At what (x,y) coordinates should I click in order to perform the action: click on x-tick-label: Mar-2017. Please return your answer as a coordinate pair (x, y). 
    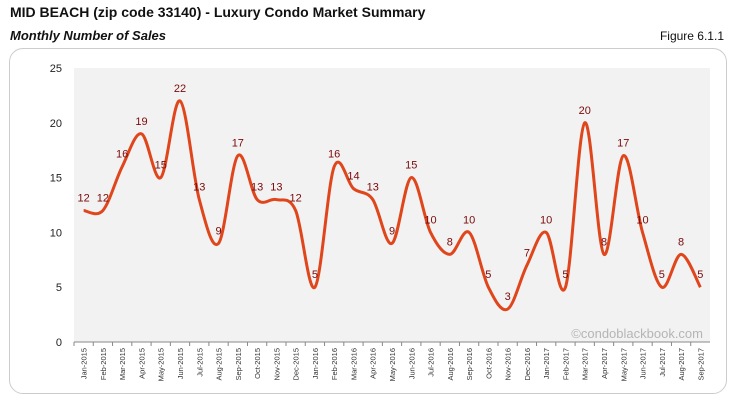
    Looking at the image, I should click on (585, 364).